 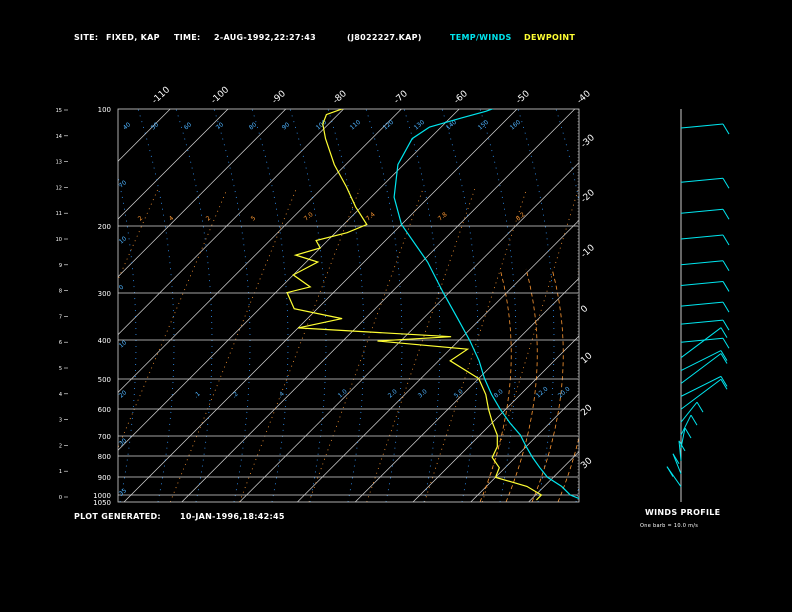 I want to click on moist-adiabat-side-label: 0, so click(x=122, y=288).